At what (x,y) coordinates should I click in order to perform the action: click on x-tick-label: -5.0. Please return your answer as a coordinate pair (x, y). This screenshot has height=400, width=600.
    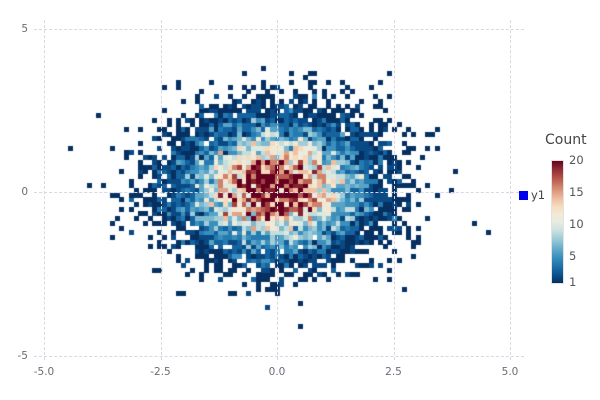
    Looking at the image, I should click on (44, 372).